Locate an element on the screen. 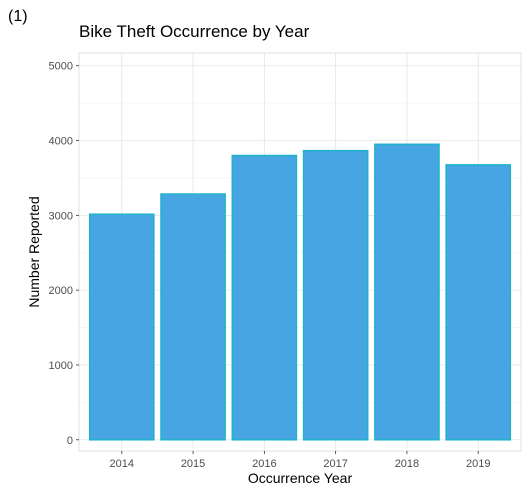 Image resolution: width=528 pixels, height=493 pixels. bar-2016 is located at coordinates (264, 297).